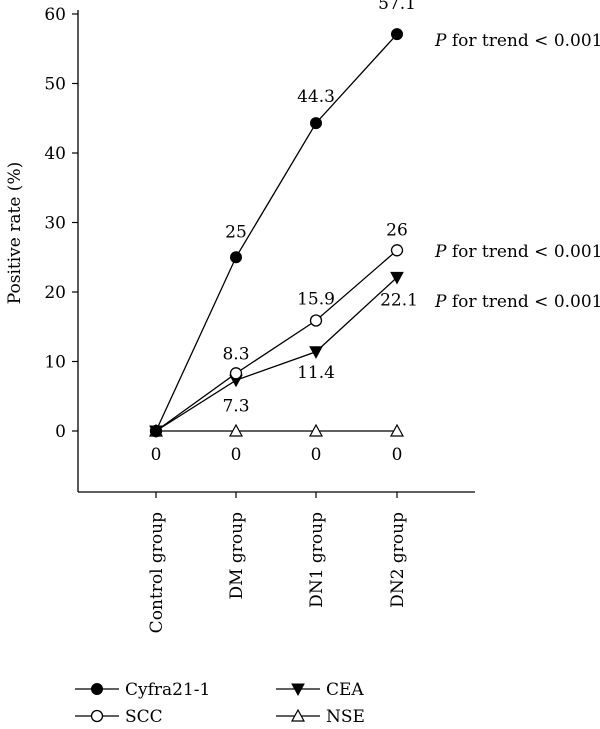 The width and height of the screenshot is (600, 729). I want to click on legend-label: SCC, so click(144, 717).